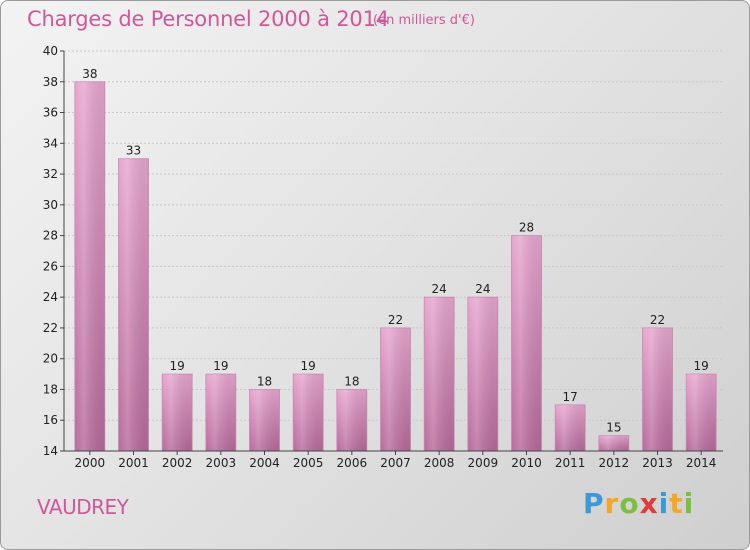 This screenshot has height=550, width=750. I want to click on y-tick-label: 24, so click(50, 297).